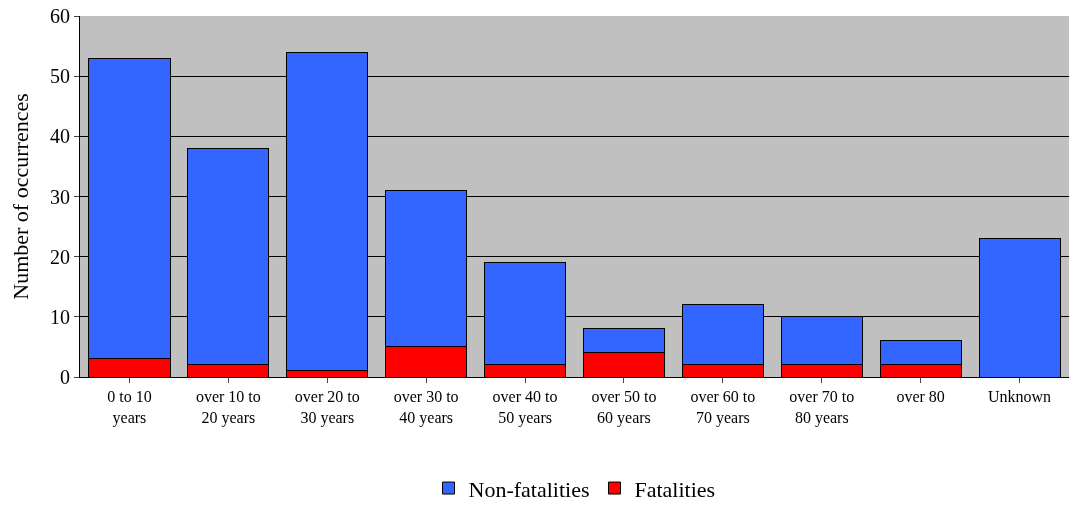 The width and height of the screenshot is (1074, 517). Describe the element at coordinates (723, 407) in the screenshot. I see `x-tick-label: over 60 to 70 years` at that location.